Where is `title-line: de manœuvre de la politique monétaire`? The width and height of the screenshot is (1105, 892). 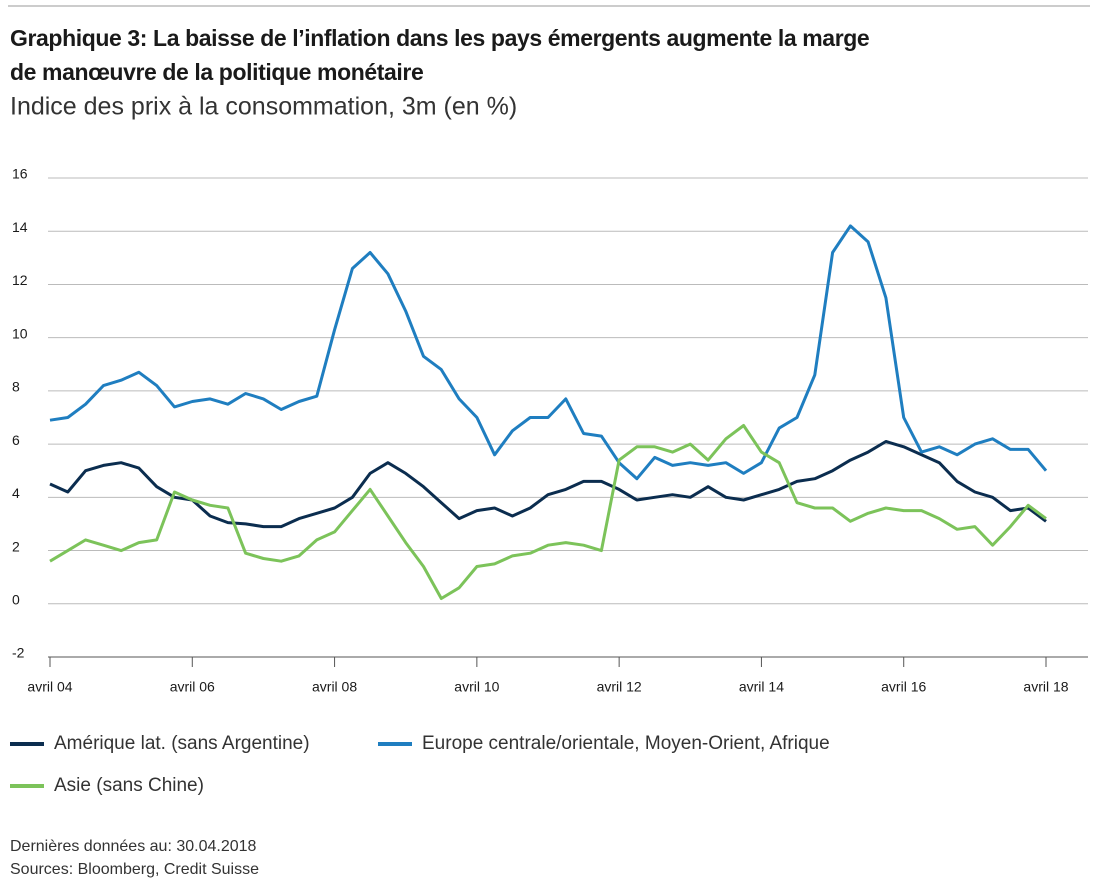 title-line: de manœuvre de la politique monétaire is located at coordinates (216, 72).